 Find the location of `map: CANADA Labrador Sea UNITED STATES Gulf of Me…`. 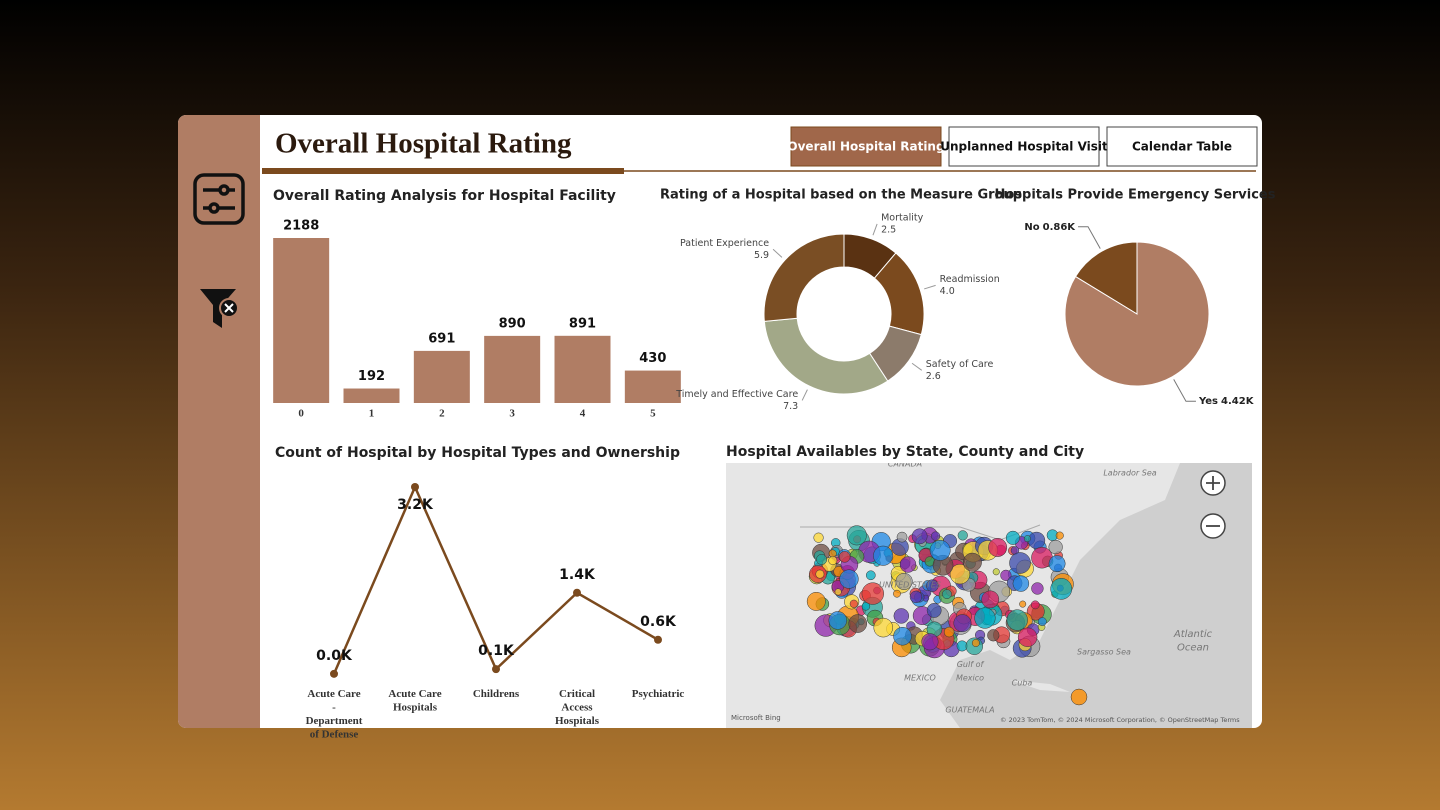

map: CANADA Labrador Sea UNITED STATES Gulf of Me… is located at coordinates (989, 594).